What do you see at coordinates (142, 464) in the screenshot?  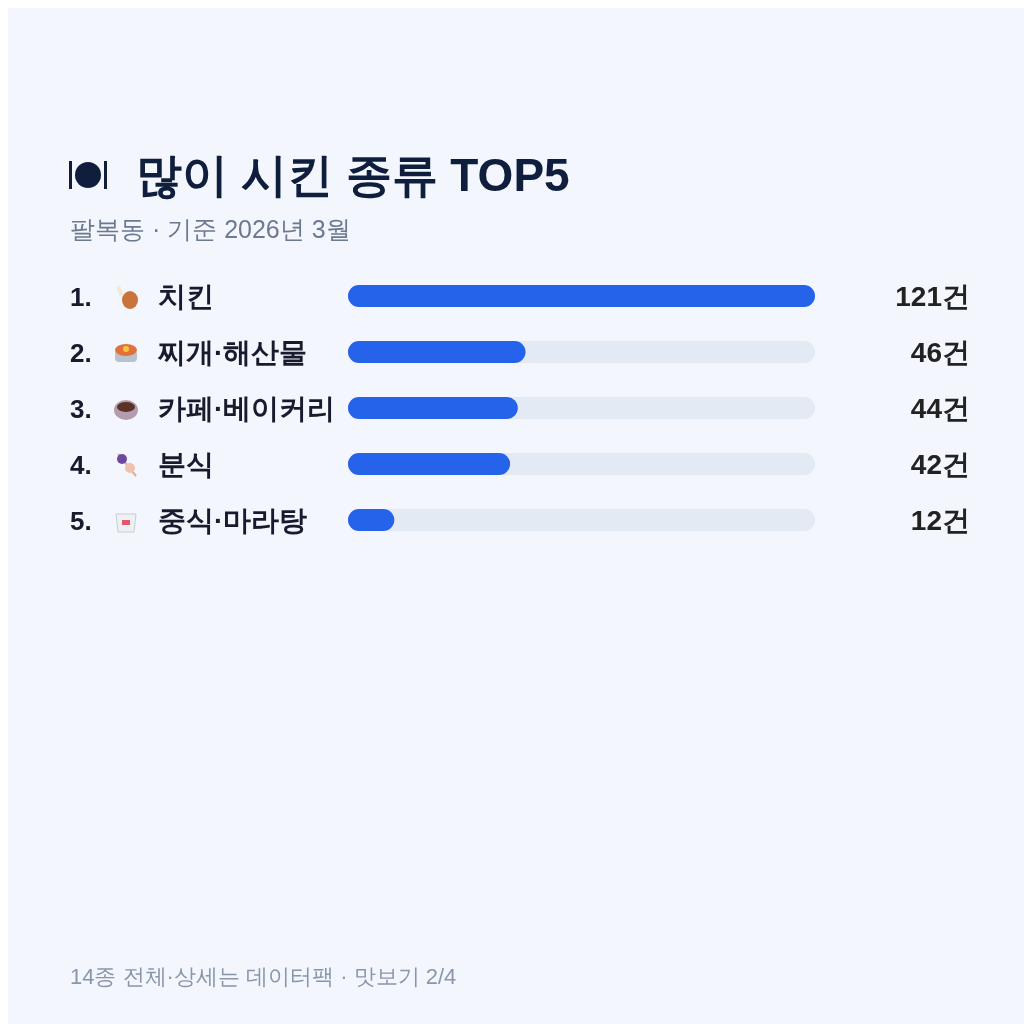 I see `category-label: 4. 분식` at bounding box center [142, 464].